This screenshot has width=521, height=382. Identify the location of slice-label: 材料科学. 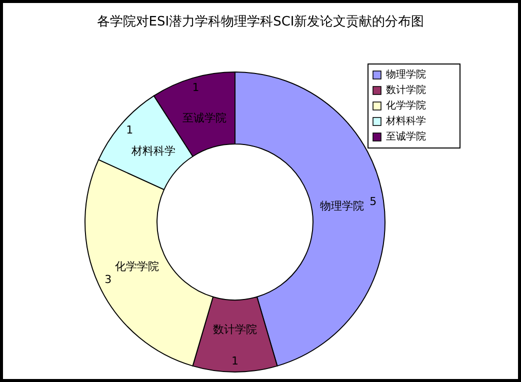
(153, 151).